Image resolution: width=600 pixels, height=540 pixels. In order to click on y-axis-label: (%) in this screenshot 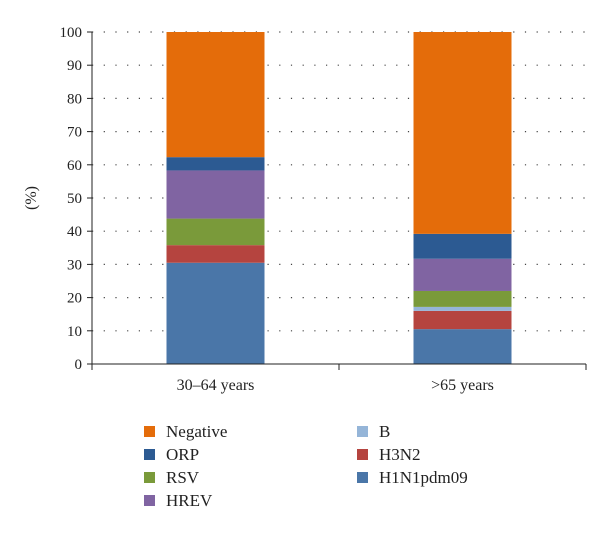, I will do `click(31, 198)`.